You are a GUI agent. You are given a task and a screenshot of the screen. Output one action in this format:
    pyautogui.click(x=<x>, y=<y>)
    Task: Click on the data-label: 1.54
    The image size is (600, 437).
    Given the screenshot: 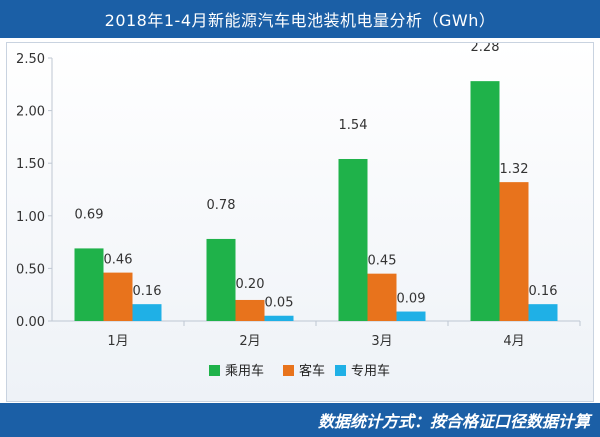 What is the action you would take?
    pyautogui.click(x=353, y=125)
    